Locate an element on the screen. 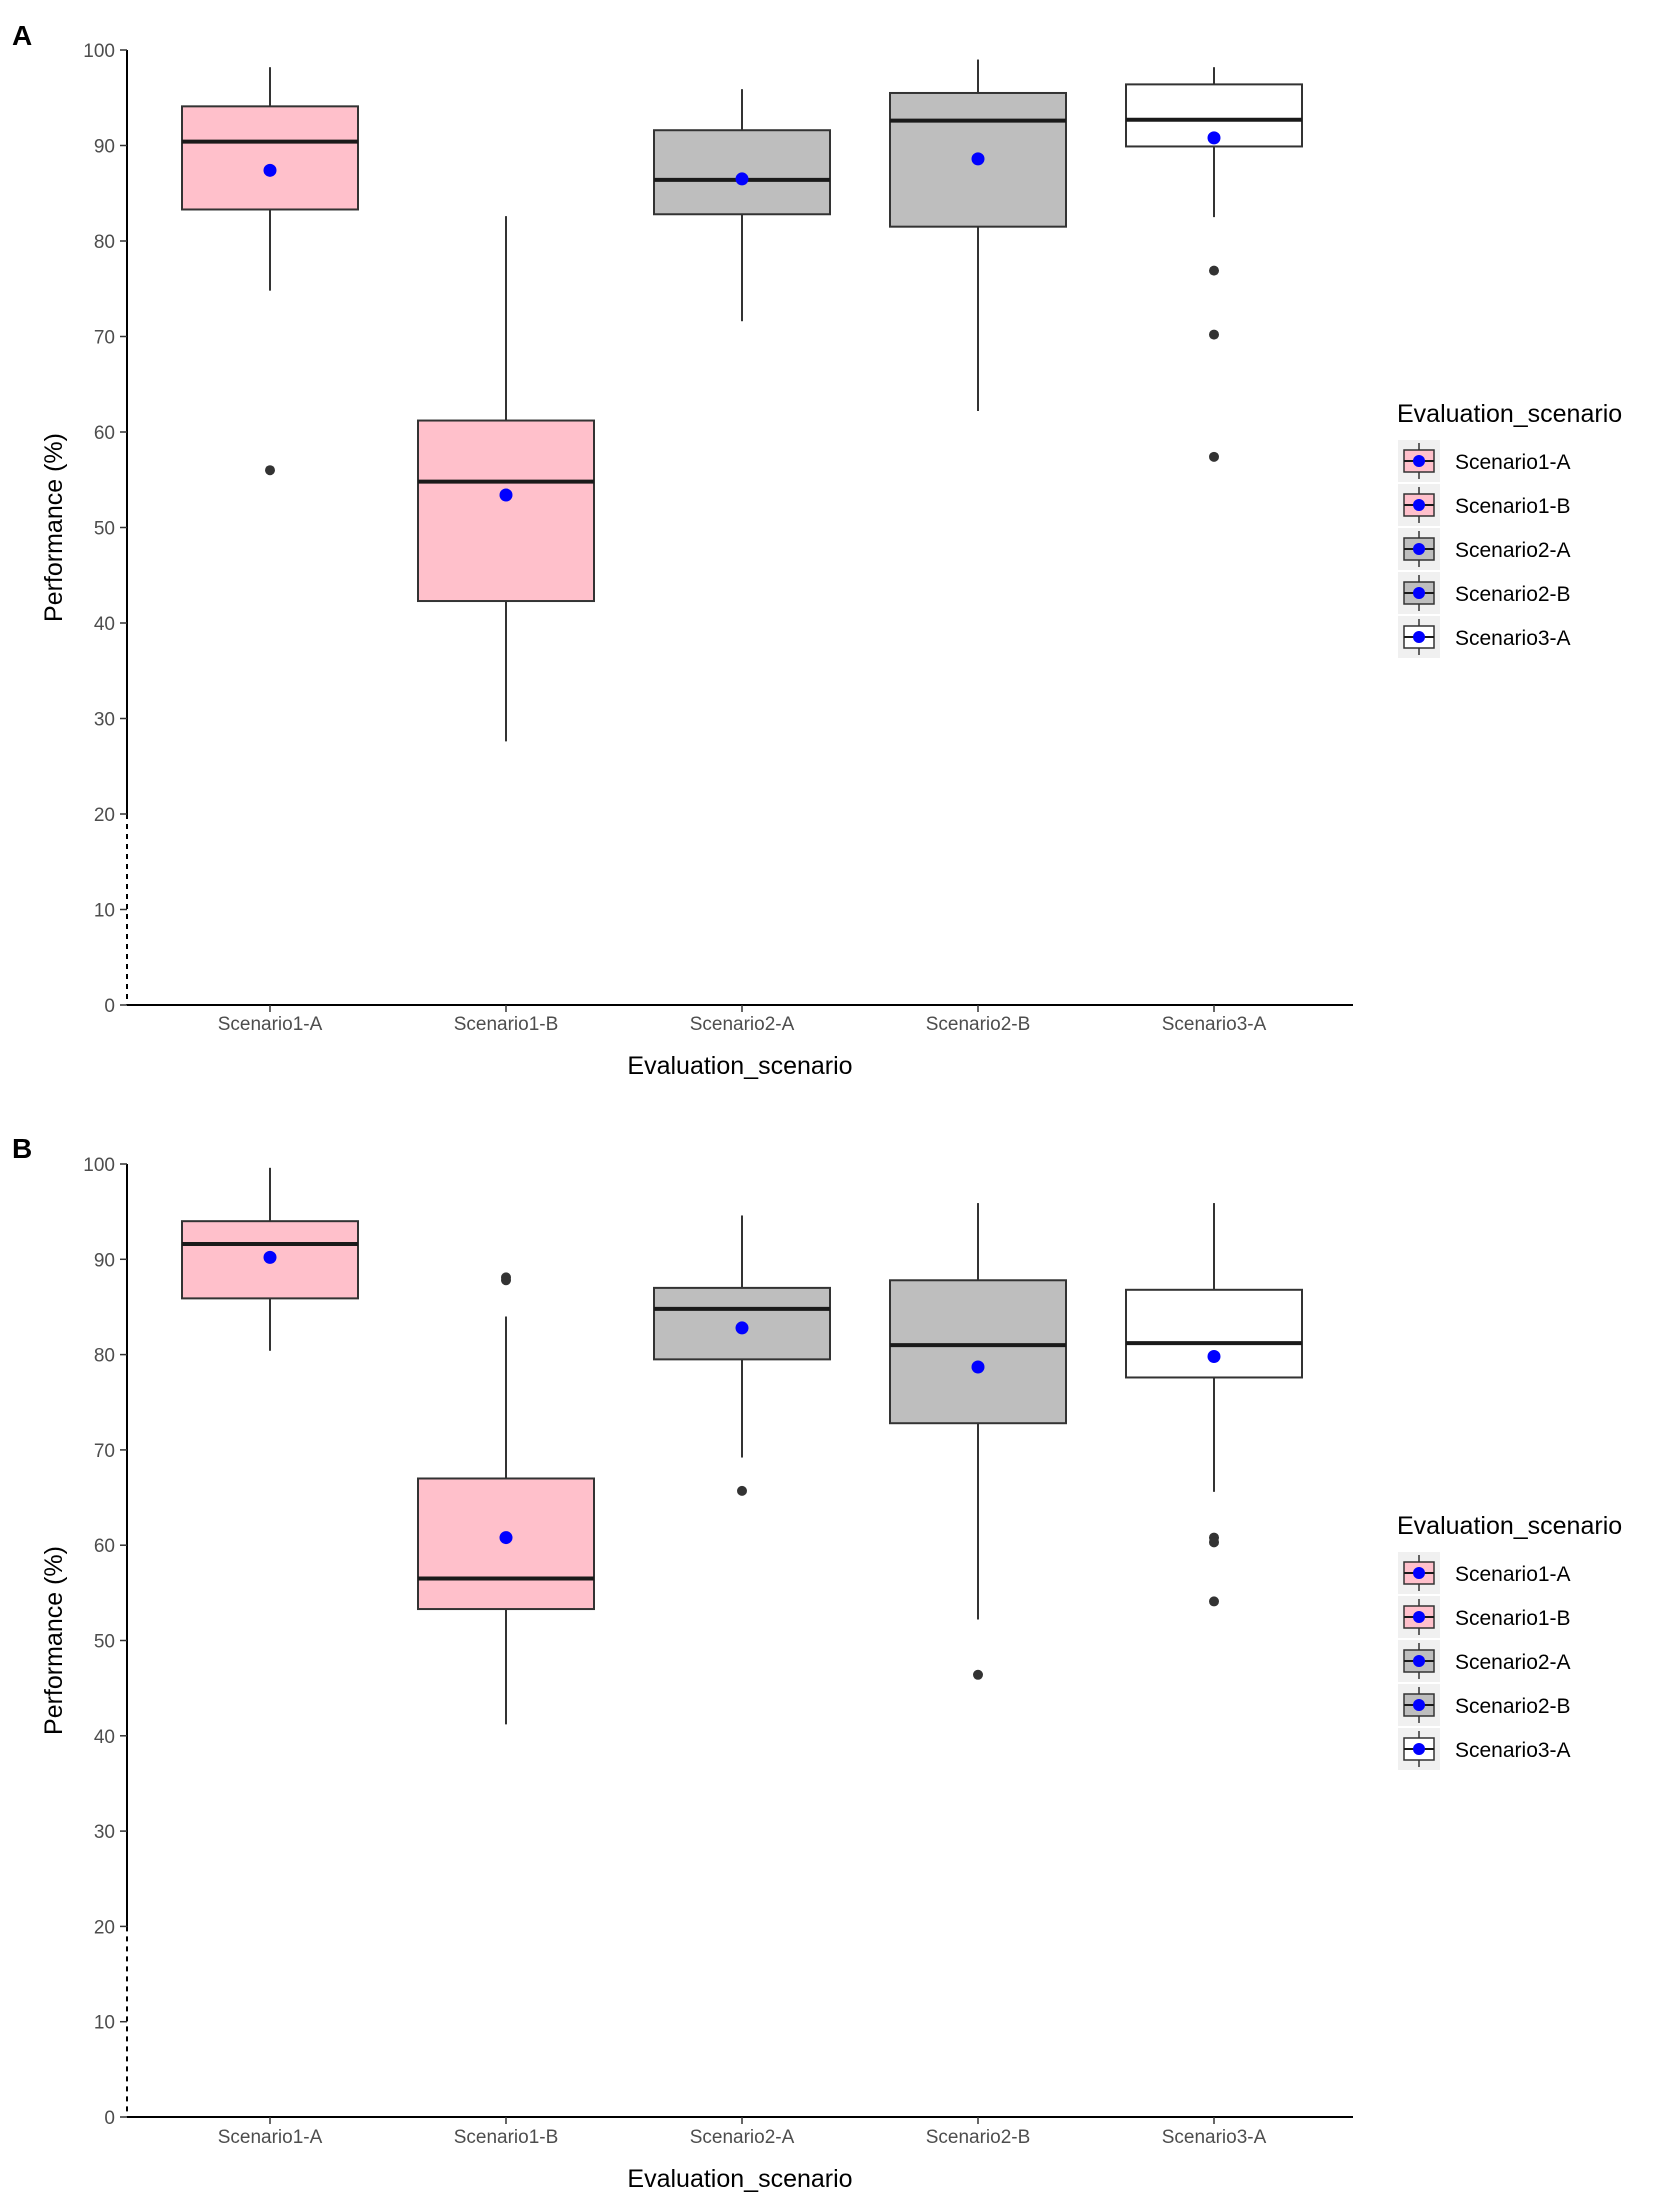  y-tick-label: 30 is located at coordinates (104, 1832).